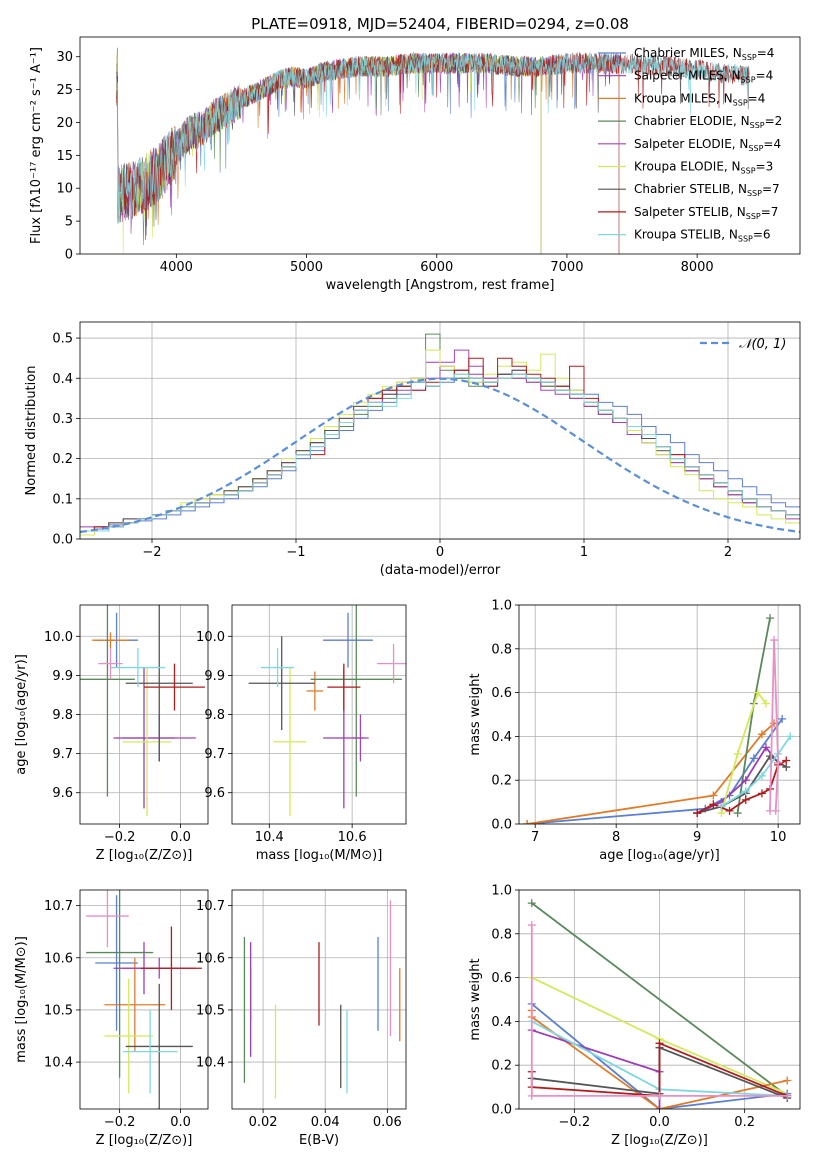 The image size is (819, 1170). What do you see at coordinates (64, 156) in the screenshot?
I see `y-tick-label: 15` at bounding box center [64, 156].